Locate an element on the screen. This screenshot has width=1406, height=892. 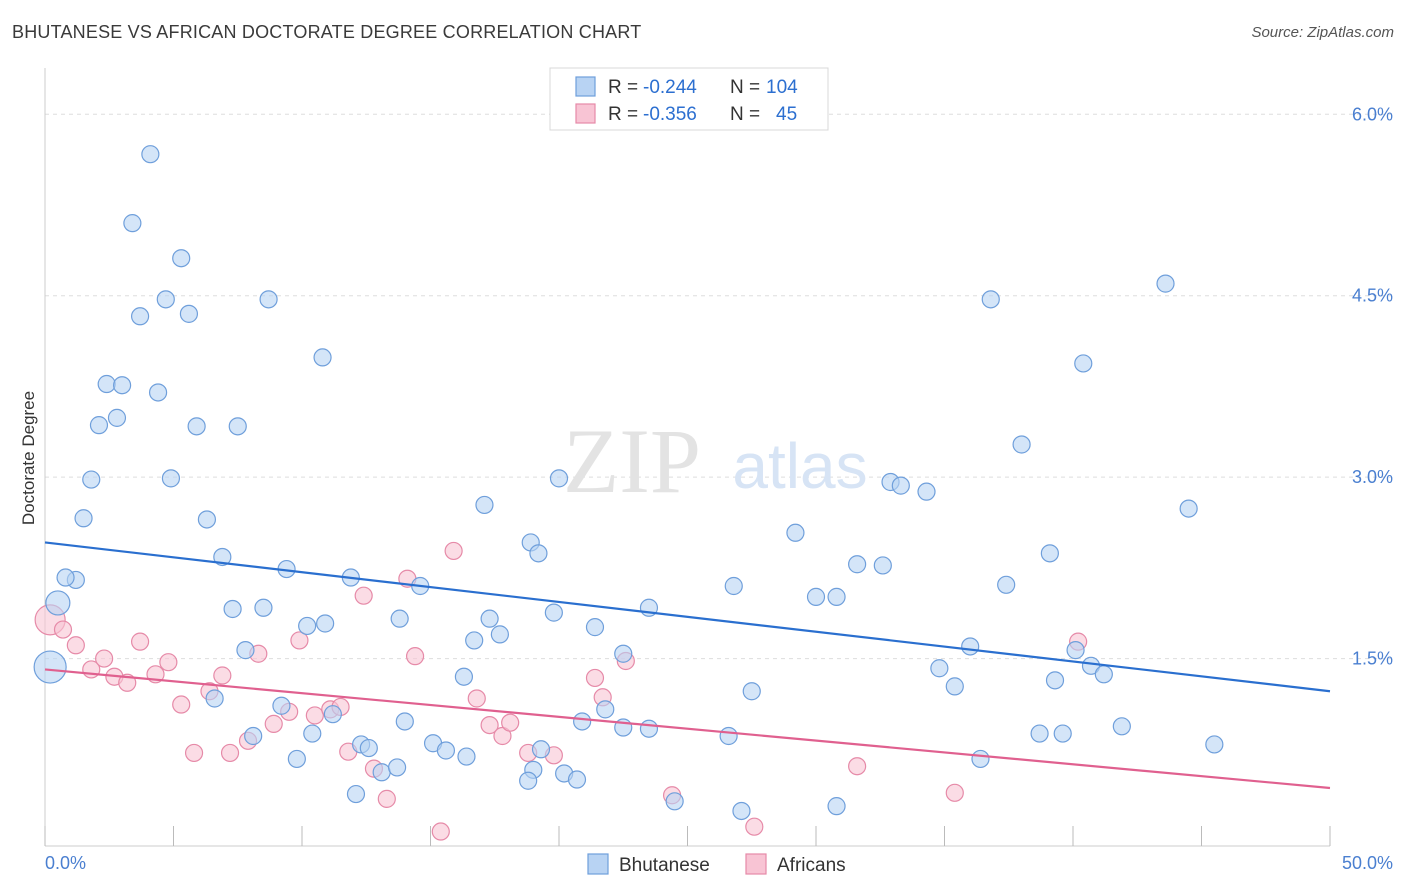
y-tick-labels: 1.5% 3.0% 4.5% 6.0% is located at coordinates (1372, 386).